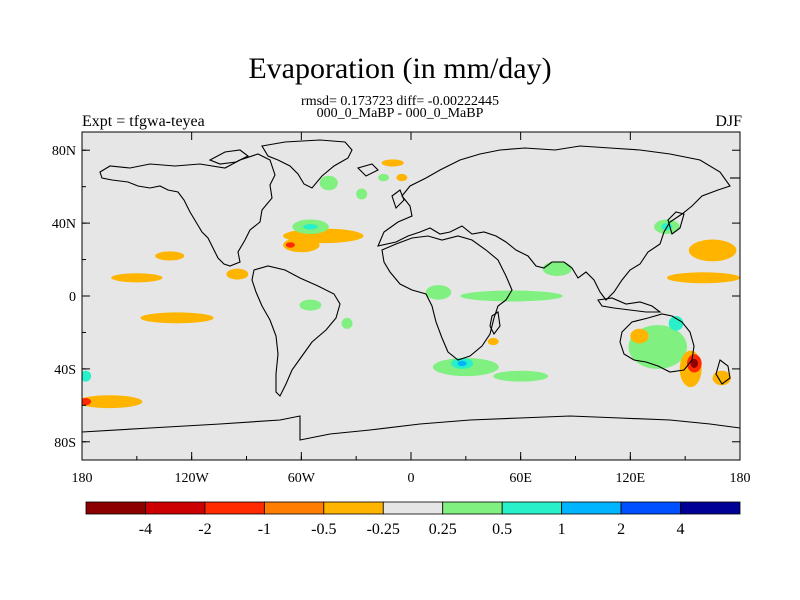 The width and height of the screenshot is (800, 600). I want to click on coastline-new-zealand, so click(723, 372).